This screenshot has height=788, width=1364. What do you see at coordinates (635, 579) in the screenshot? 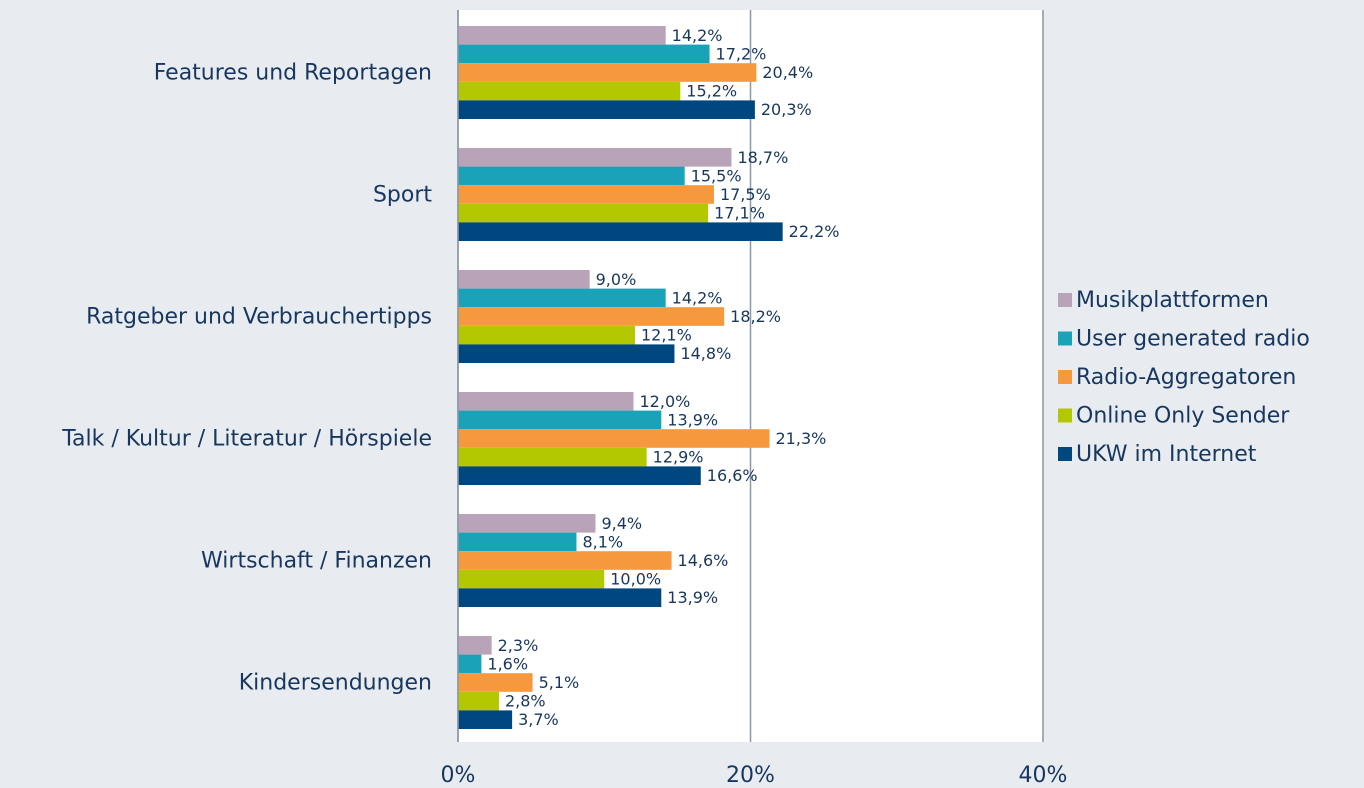
I see `data-label: 10,0%` at bounding box center [635, 579].